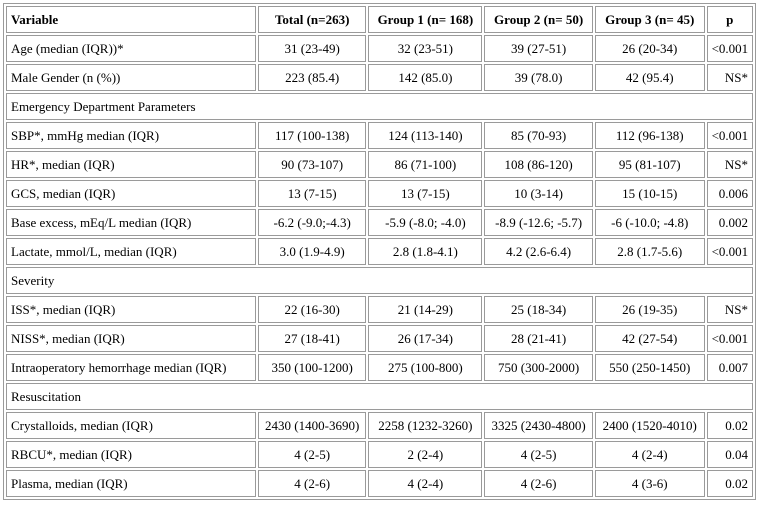  I want to click on cell-group-1: 142 (85.0), so click(425, 77).